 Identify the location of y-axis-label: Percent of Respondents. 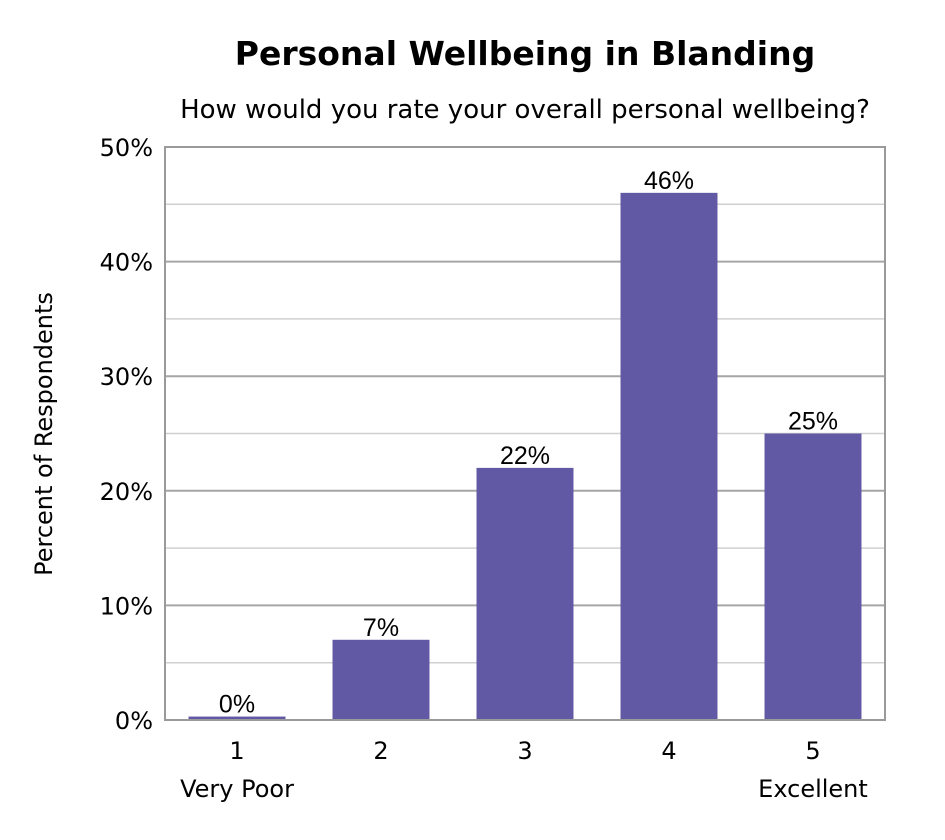
(44, 434).